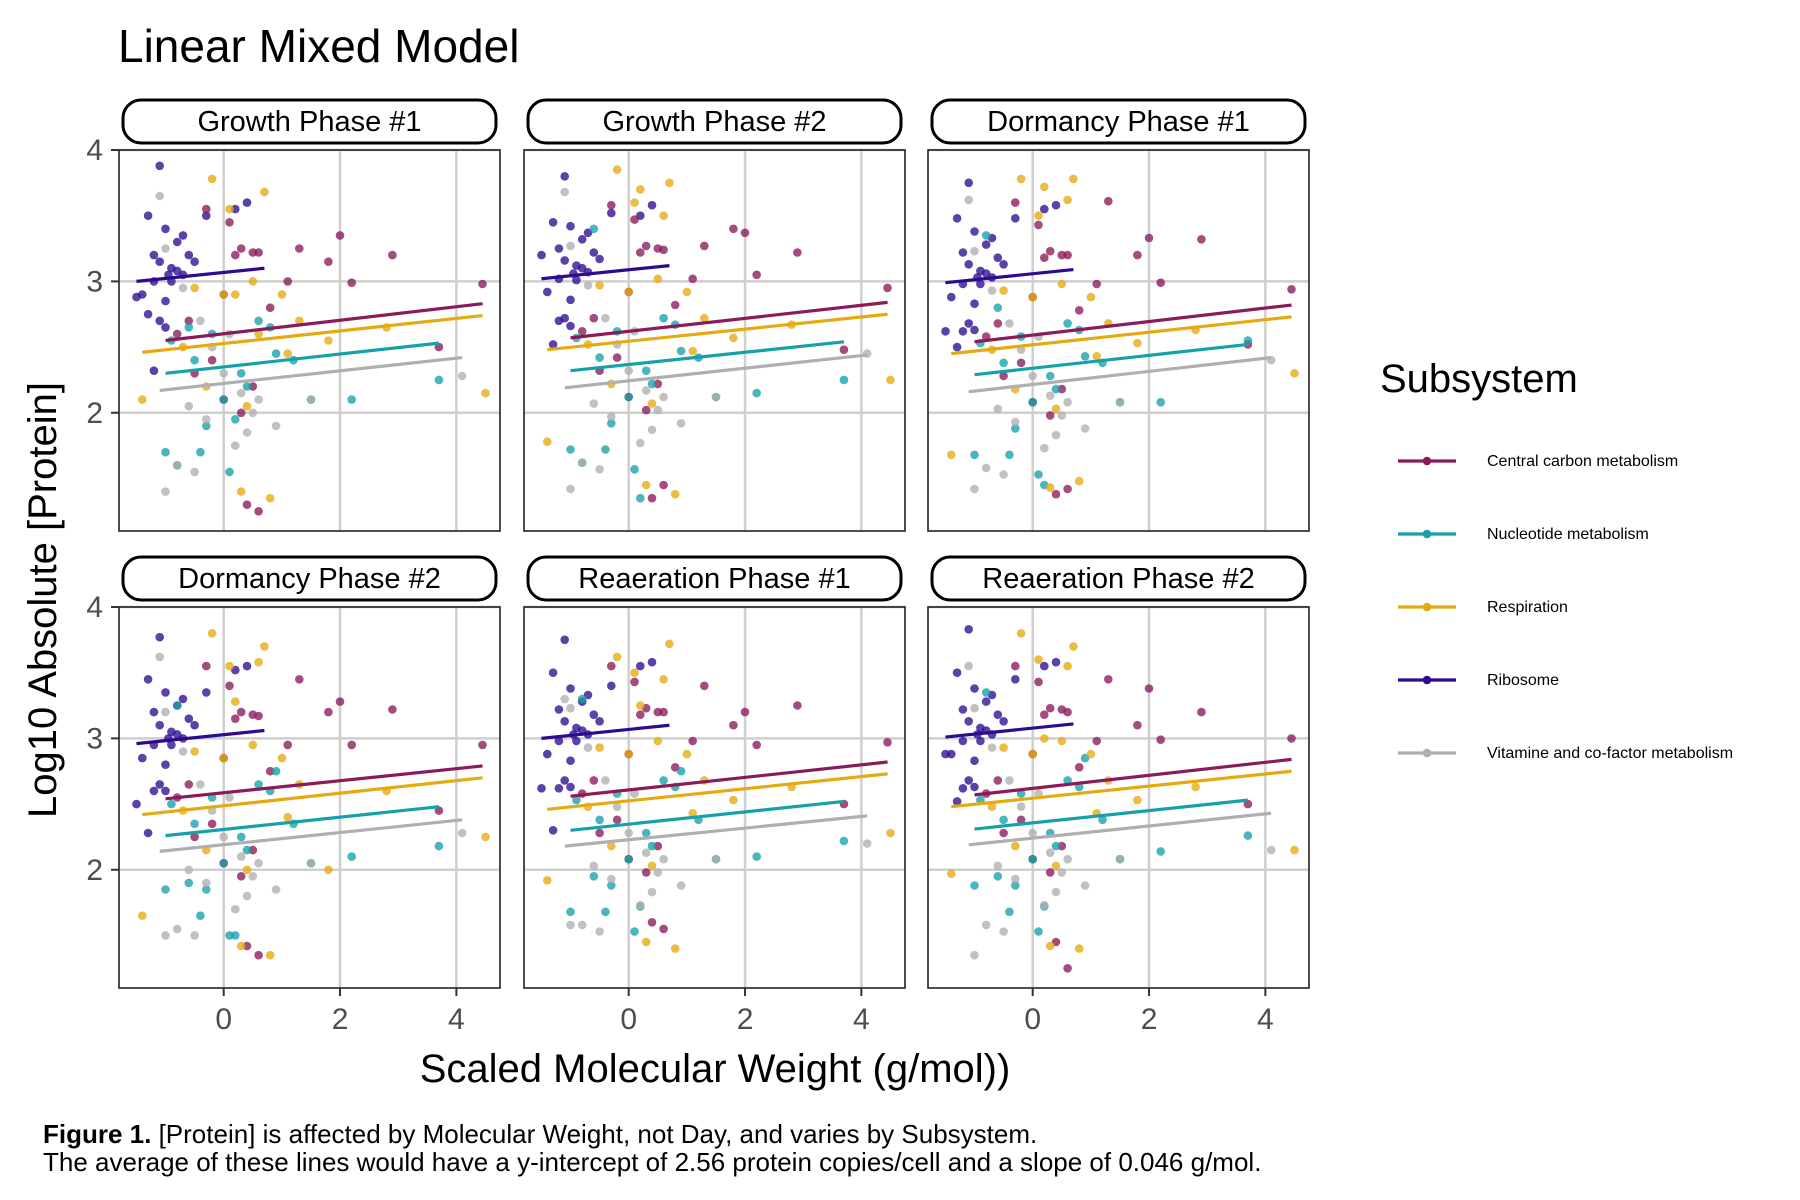  What do you see at coordinates (223, 1019) in the screenshot?
I see `x-tick-label: 0` at bounding box center [223, 1019].